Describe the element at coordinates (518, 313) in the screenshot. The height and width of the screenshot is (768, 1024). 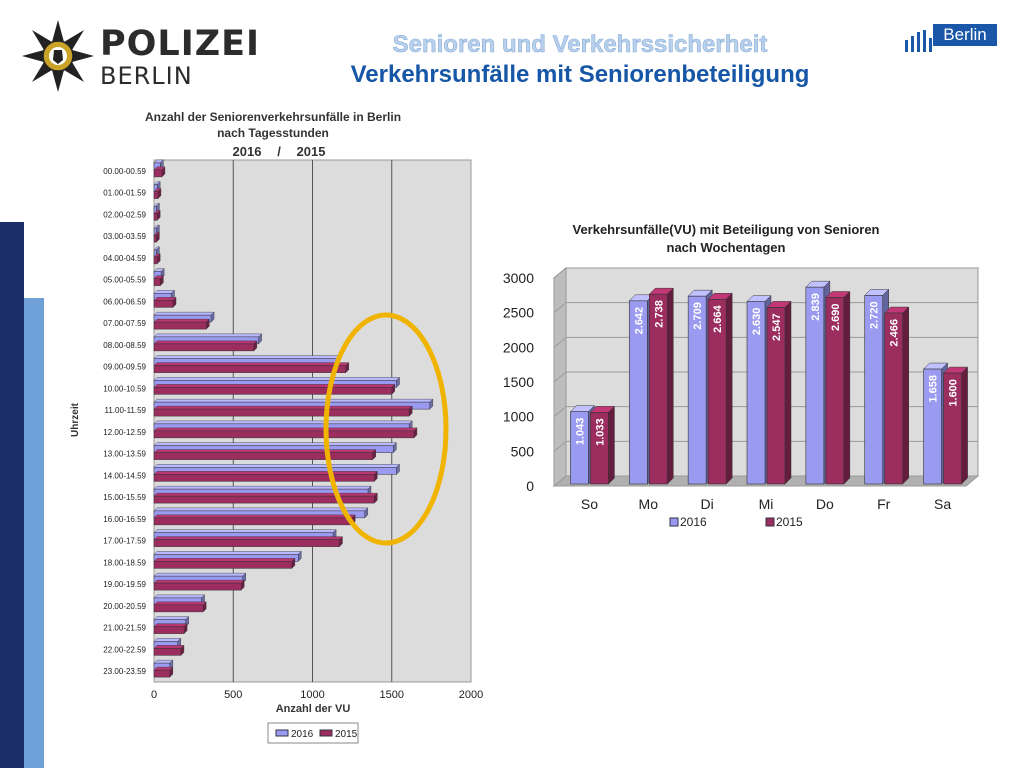
I see `weekday-y-tick-label: 2500` at that location.